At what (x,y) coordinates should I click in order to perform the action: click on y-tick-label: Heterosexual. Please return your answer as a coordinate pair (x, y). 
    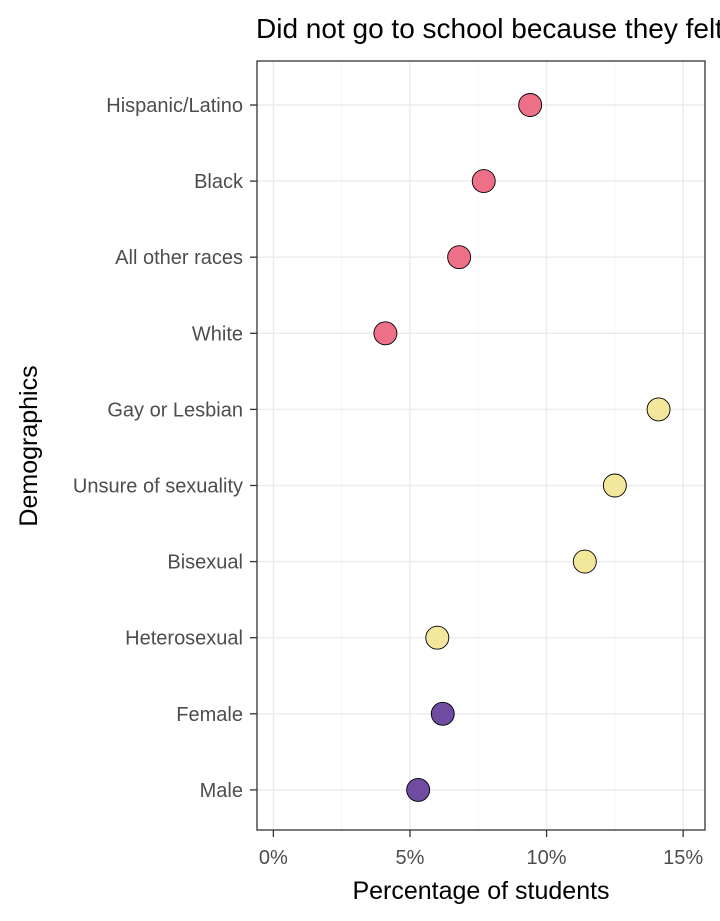
    Looking at the image, I should click on (184, 639).